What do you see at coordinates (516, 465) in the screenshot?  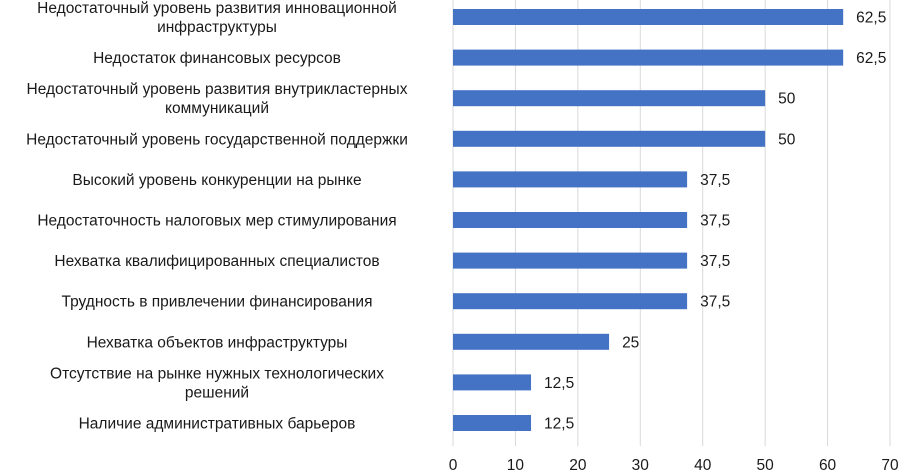 I see `x-tick-label: 10` at bounding box center [516, 465].